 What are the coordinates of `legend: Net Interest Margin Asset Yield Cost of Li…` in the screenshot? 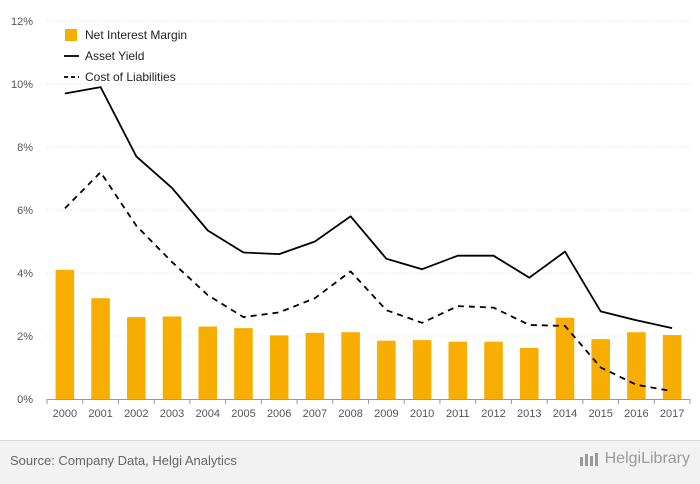 It's located at (125, 56).